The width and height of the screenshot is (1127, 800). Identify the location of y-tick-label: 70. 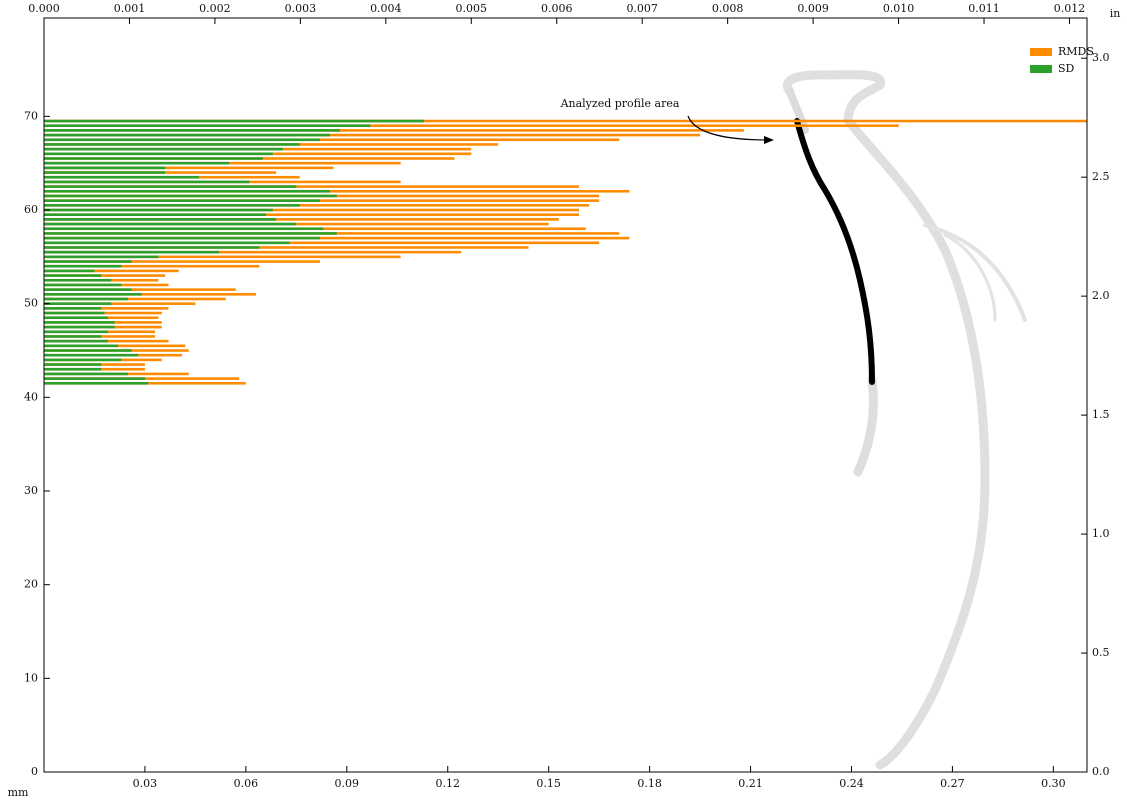
(31, 115).